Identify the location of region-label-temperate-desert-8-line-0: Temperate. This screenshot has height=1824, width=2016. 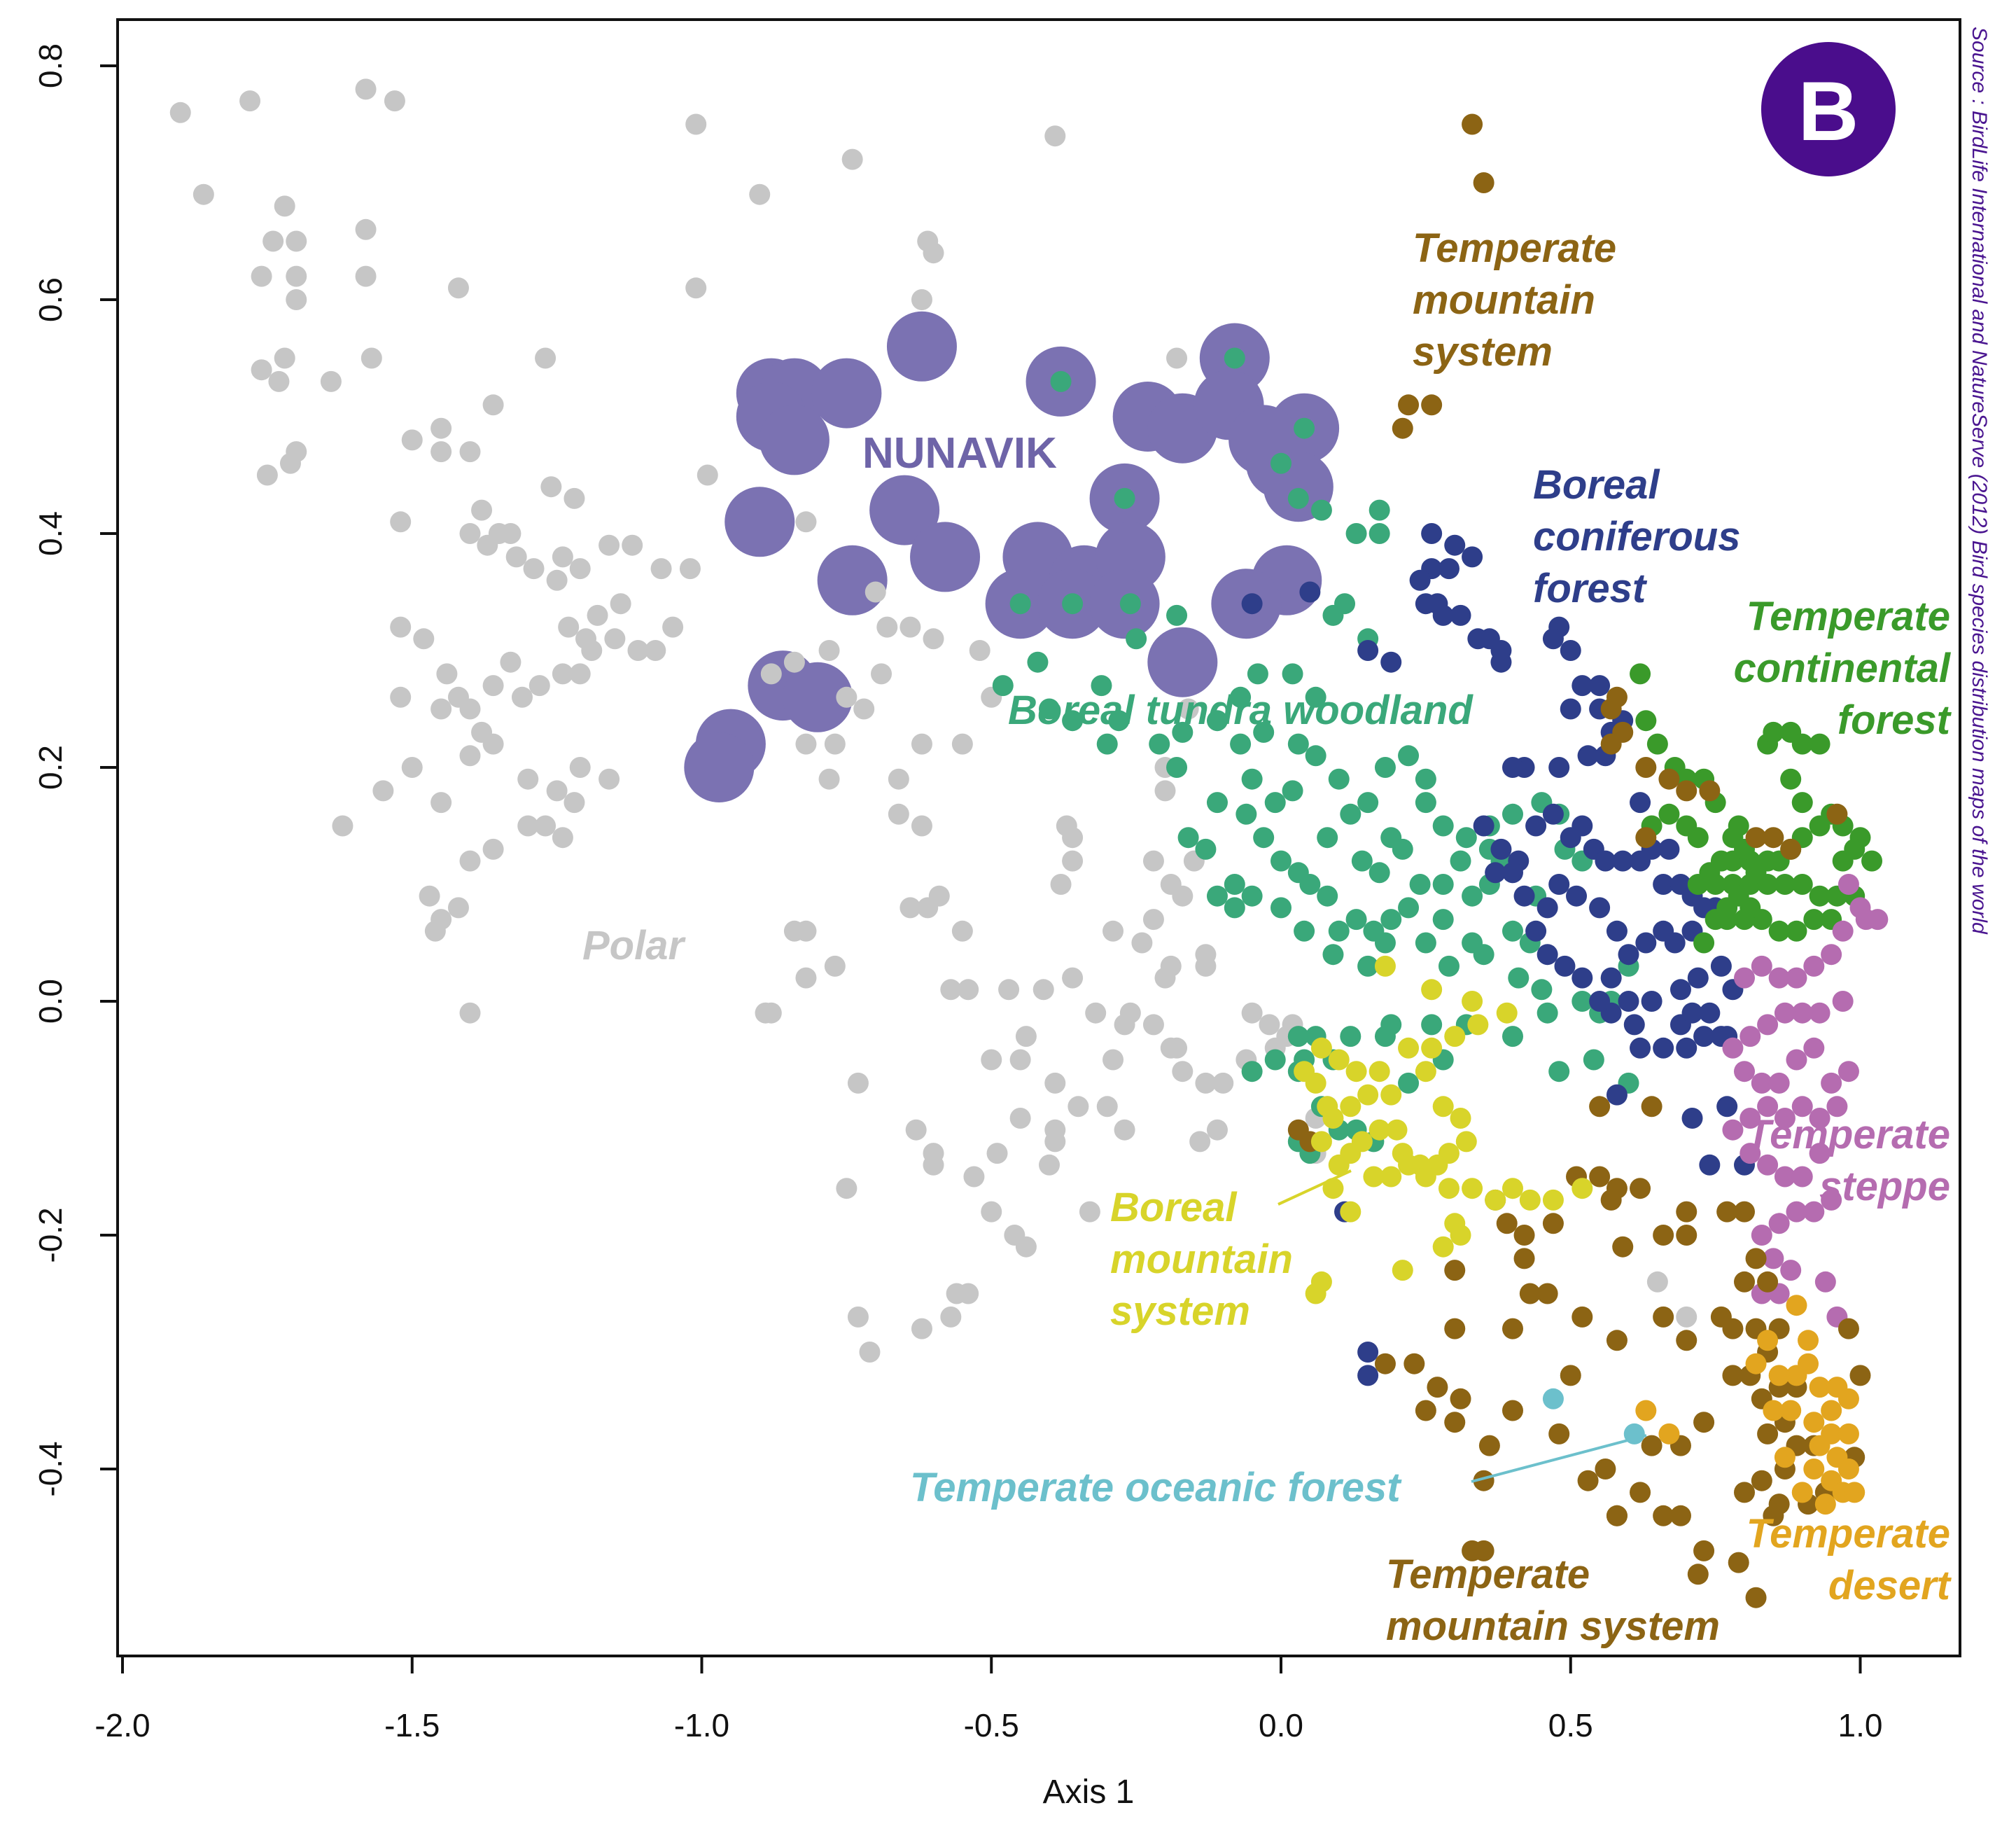
(1848, 1534).